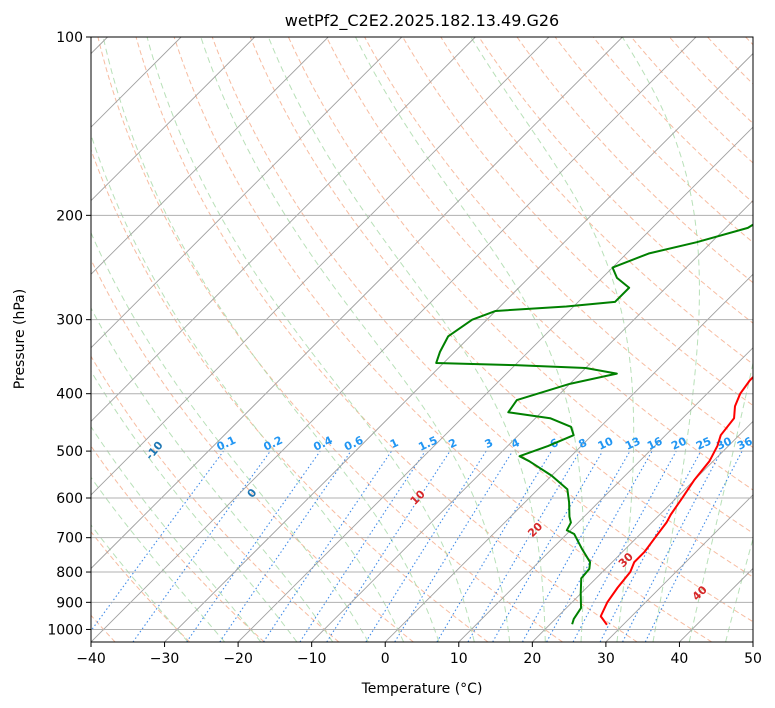 This screenshot has width=775, height=708. I want to click on x-tick-label: 30, so click(606, 659).